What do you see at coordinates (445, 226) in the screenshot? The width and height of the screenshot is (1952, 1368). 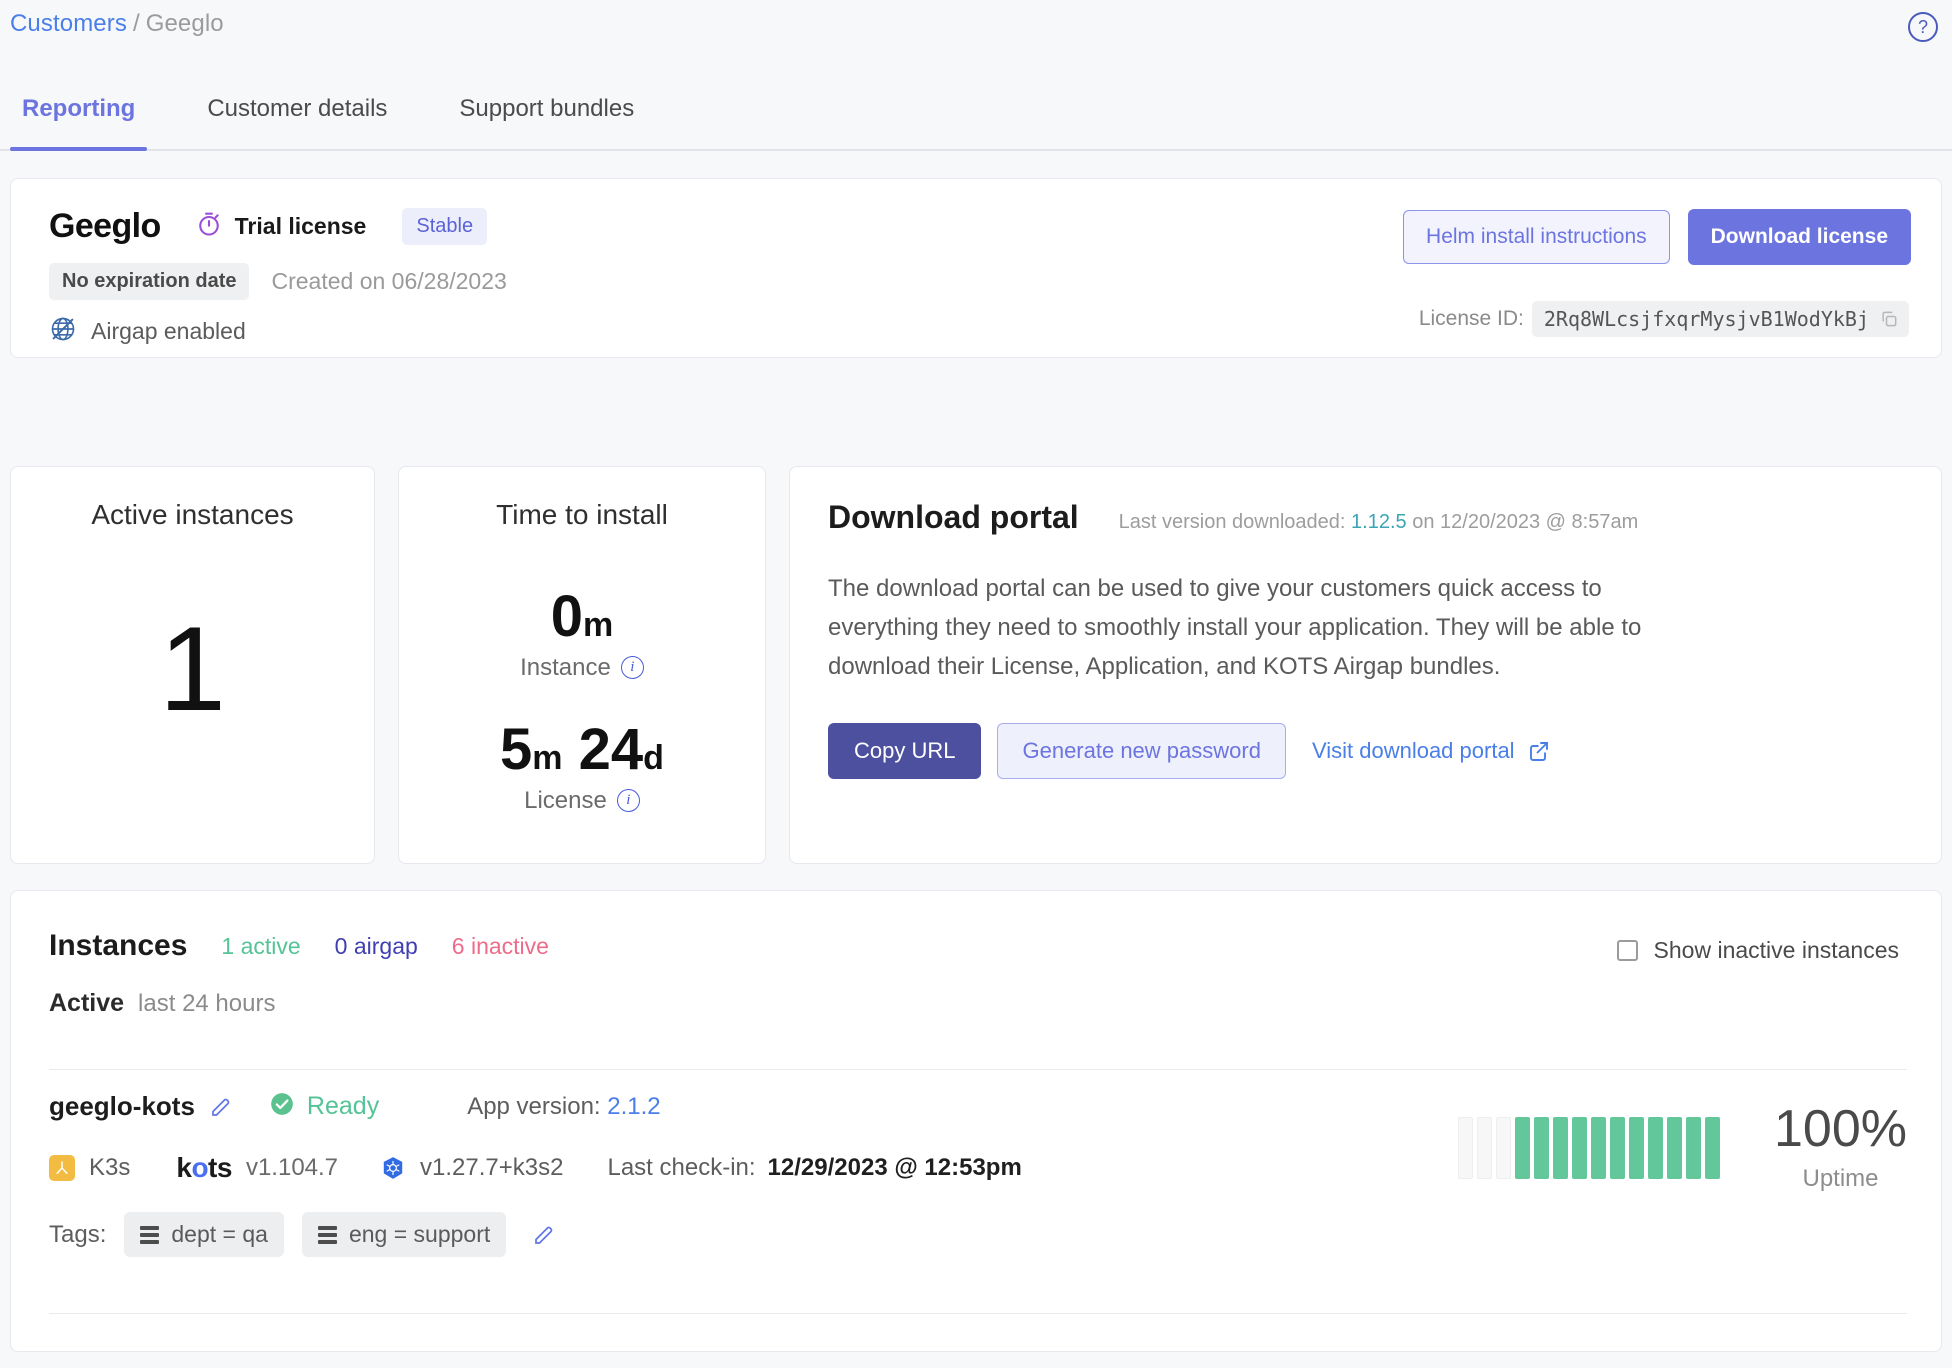 I see `channel-badge: Stable` at bounding box center [445, 226].